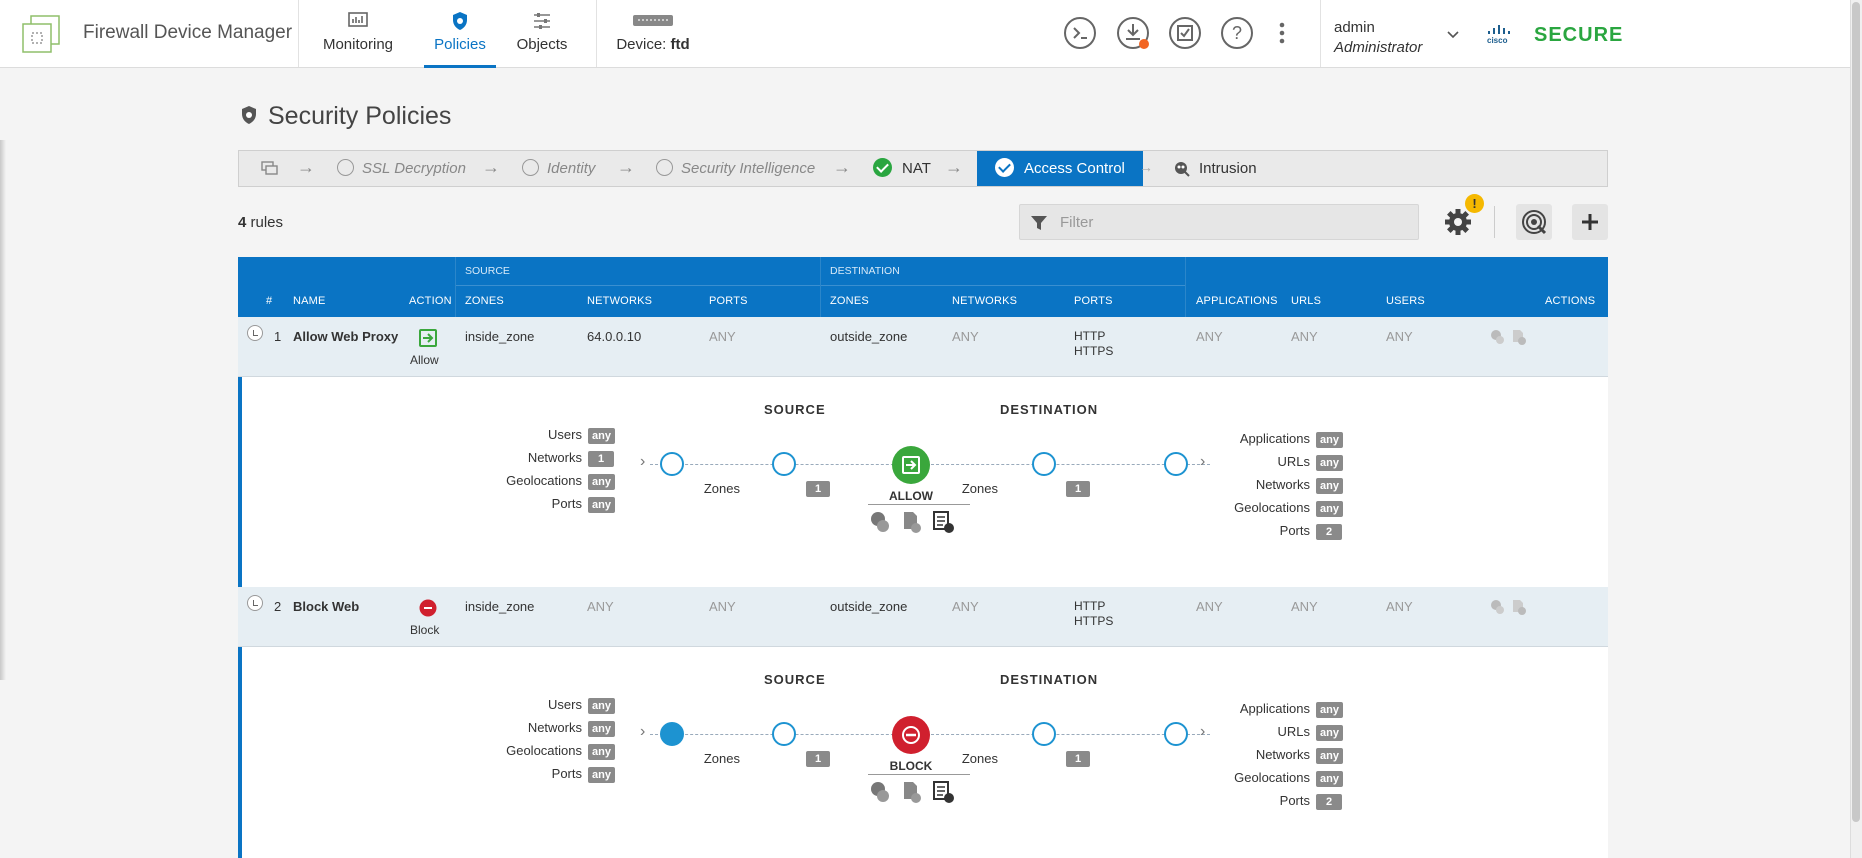 Image resolution: width=1862 pixels, height=858 pixels. I want to click on rule-number: 2, so click(278, 606).